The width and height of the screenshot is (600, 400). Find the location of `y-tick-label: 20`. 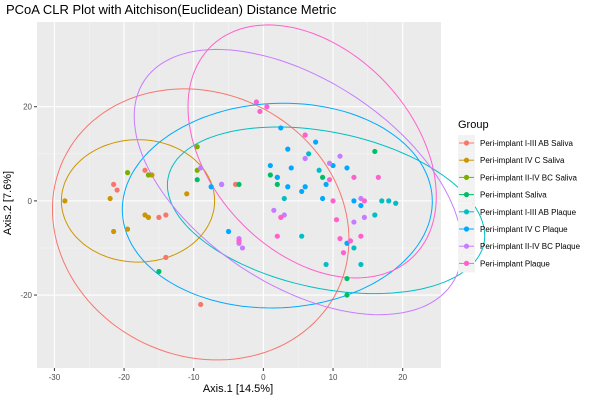

y-tick-label: 20 is located at coordinates (27, 107).